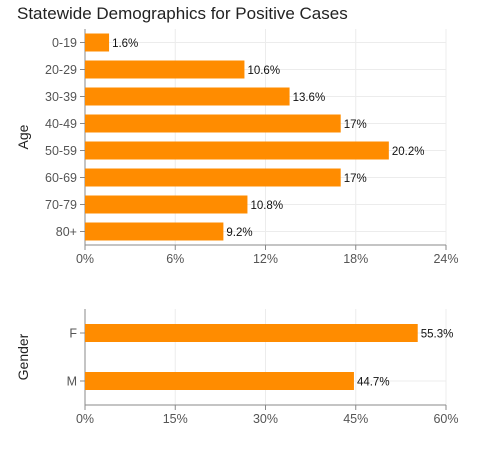  What do you see at coordinates (175, 419) in the screenshot?
I see `x-tick-label: 15%` at bounding box center [175, 419].